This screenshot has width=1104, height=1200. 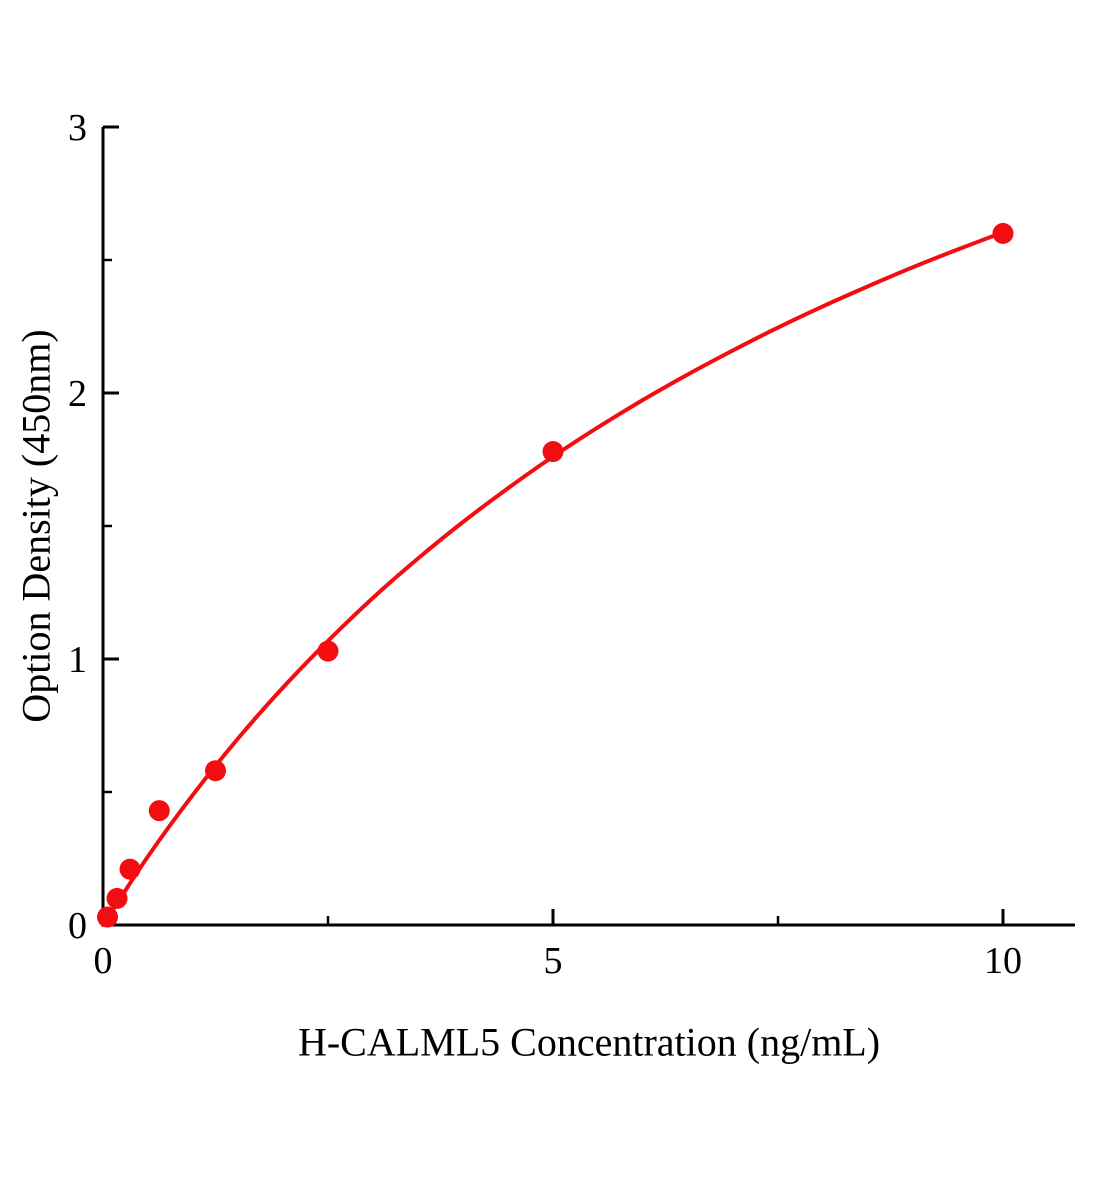 I want to click on x-tick-label: 10, so click(x=1003, y=961).